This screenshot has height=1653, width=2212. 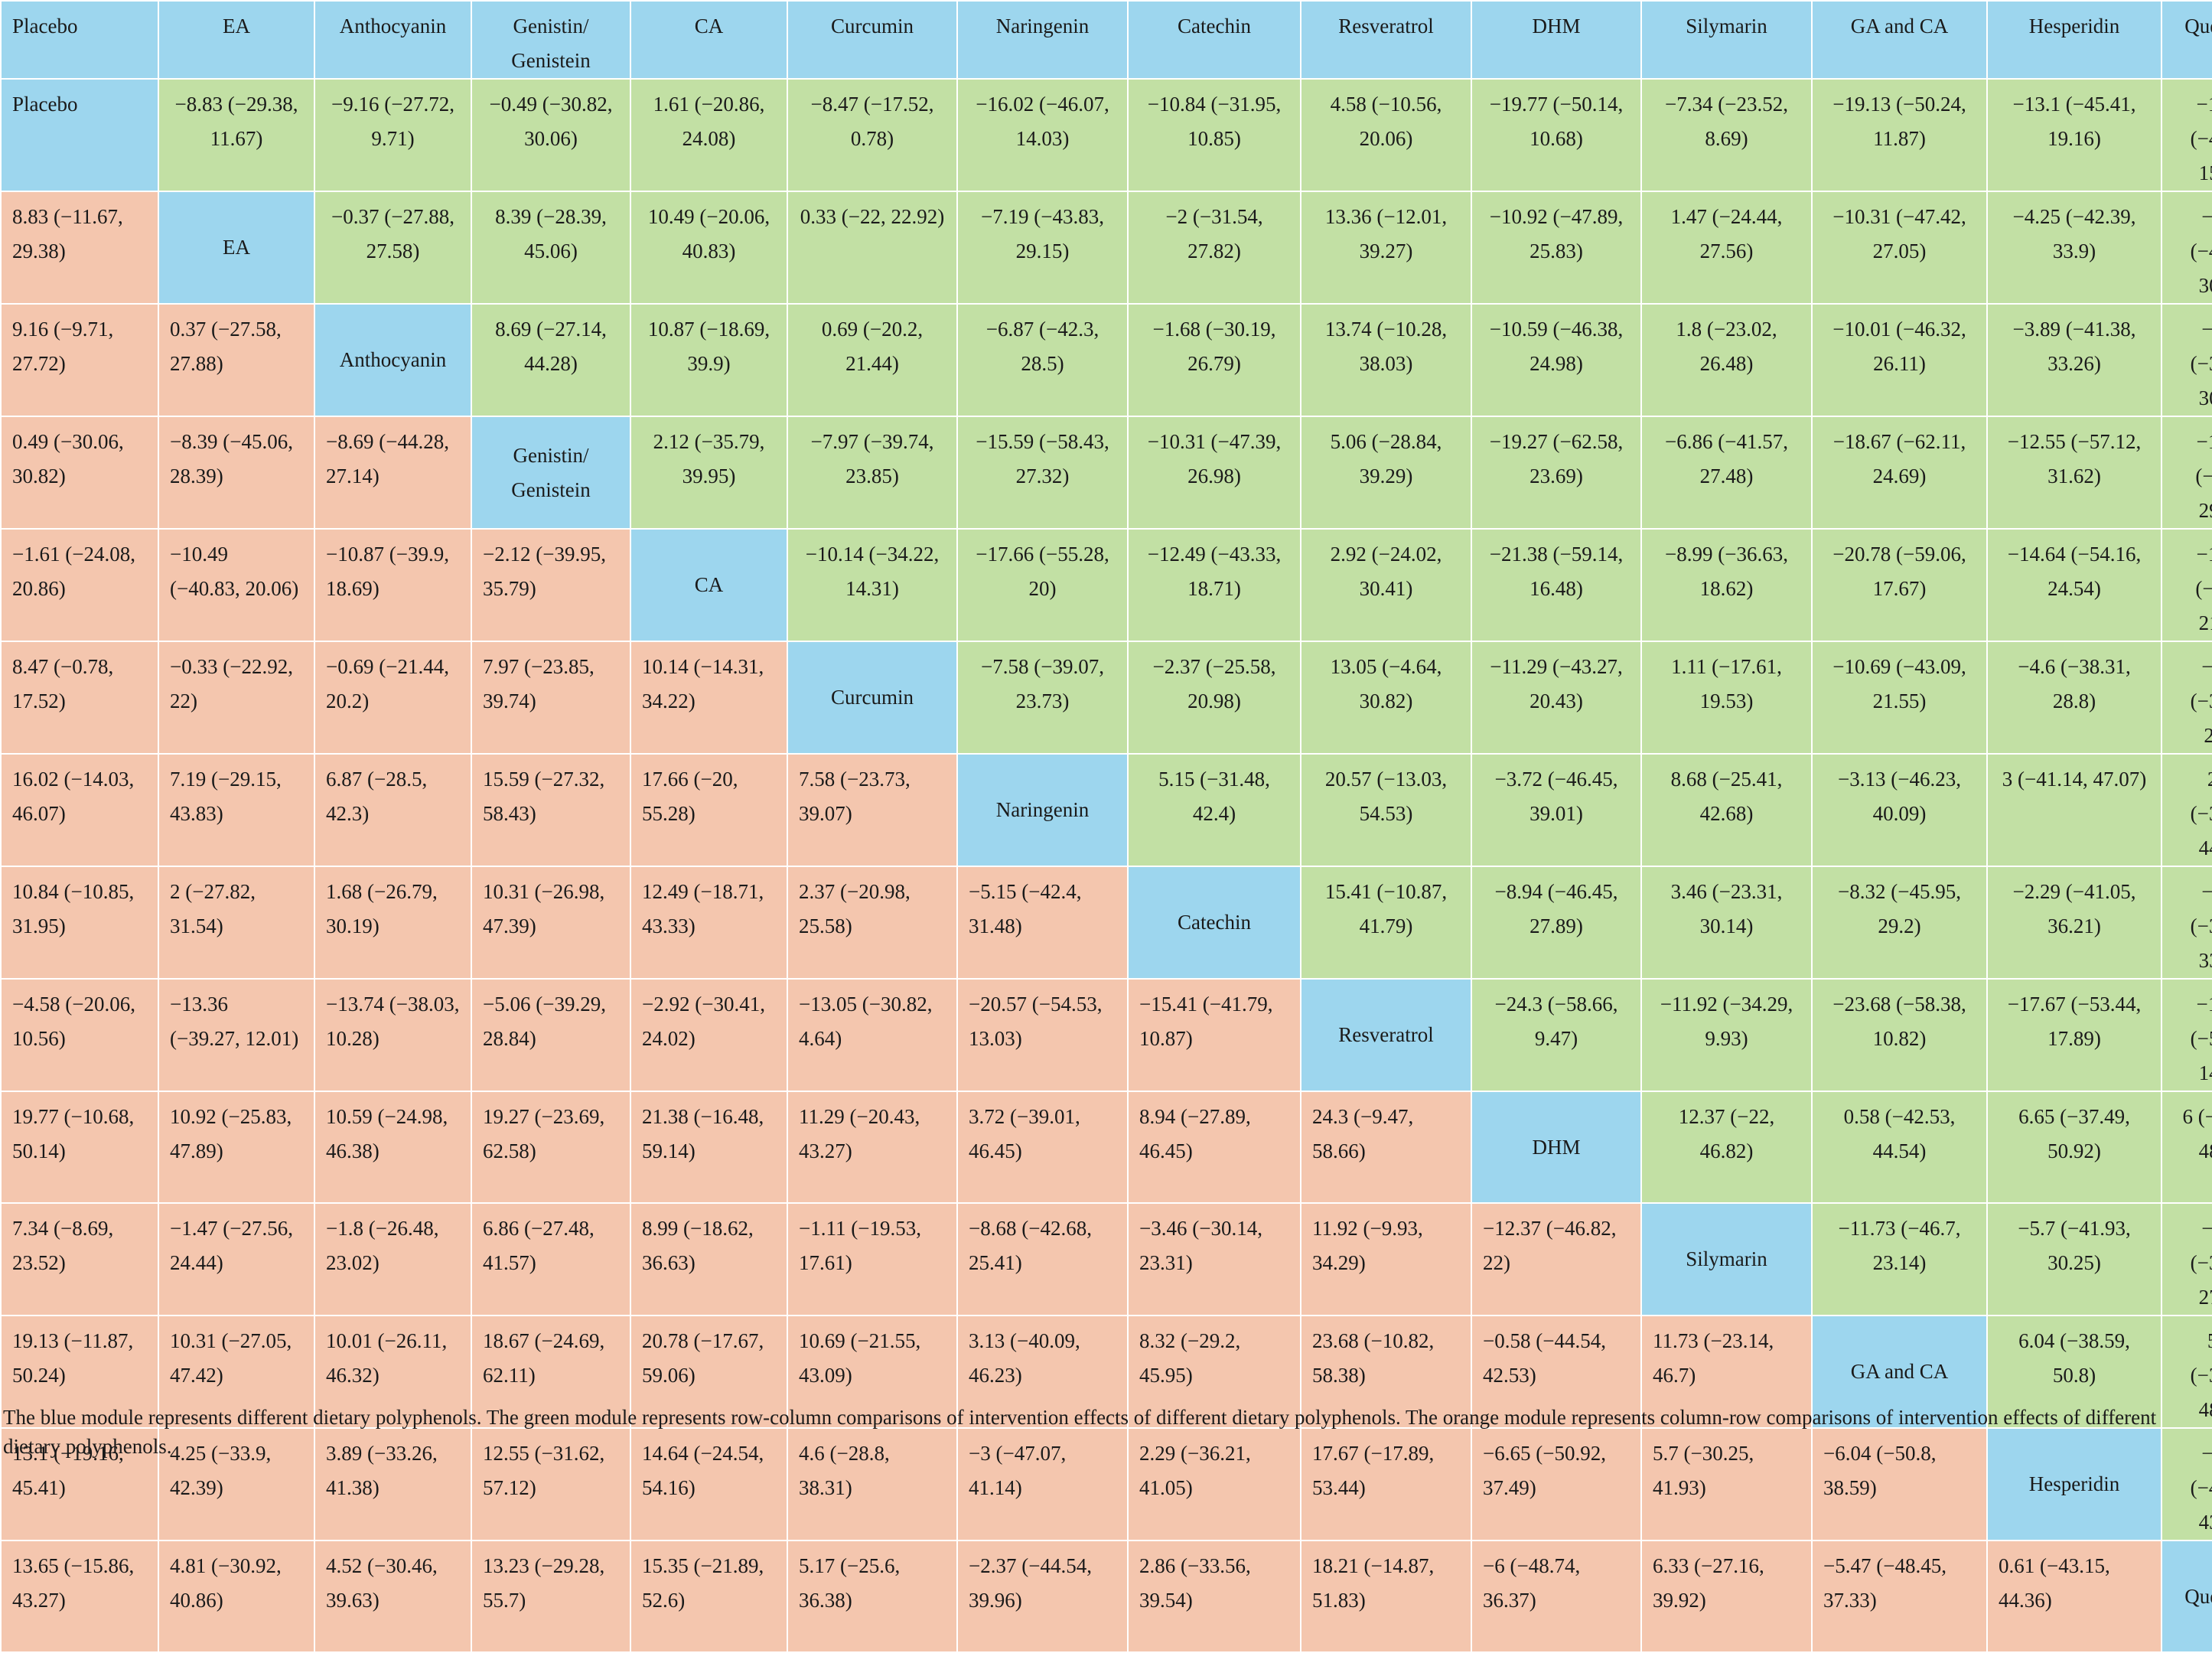 What do you see at coordinates (2074, 923) in the screenshot?
I see `comparison-cell: −2.29 (−41.05, 36.21)` at bounding box center [2074, 923].